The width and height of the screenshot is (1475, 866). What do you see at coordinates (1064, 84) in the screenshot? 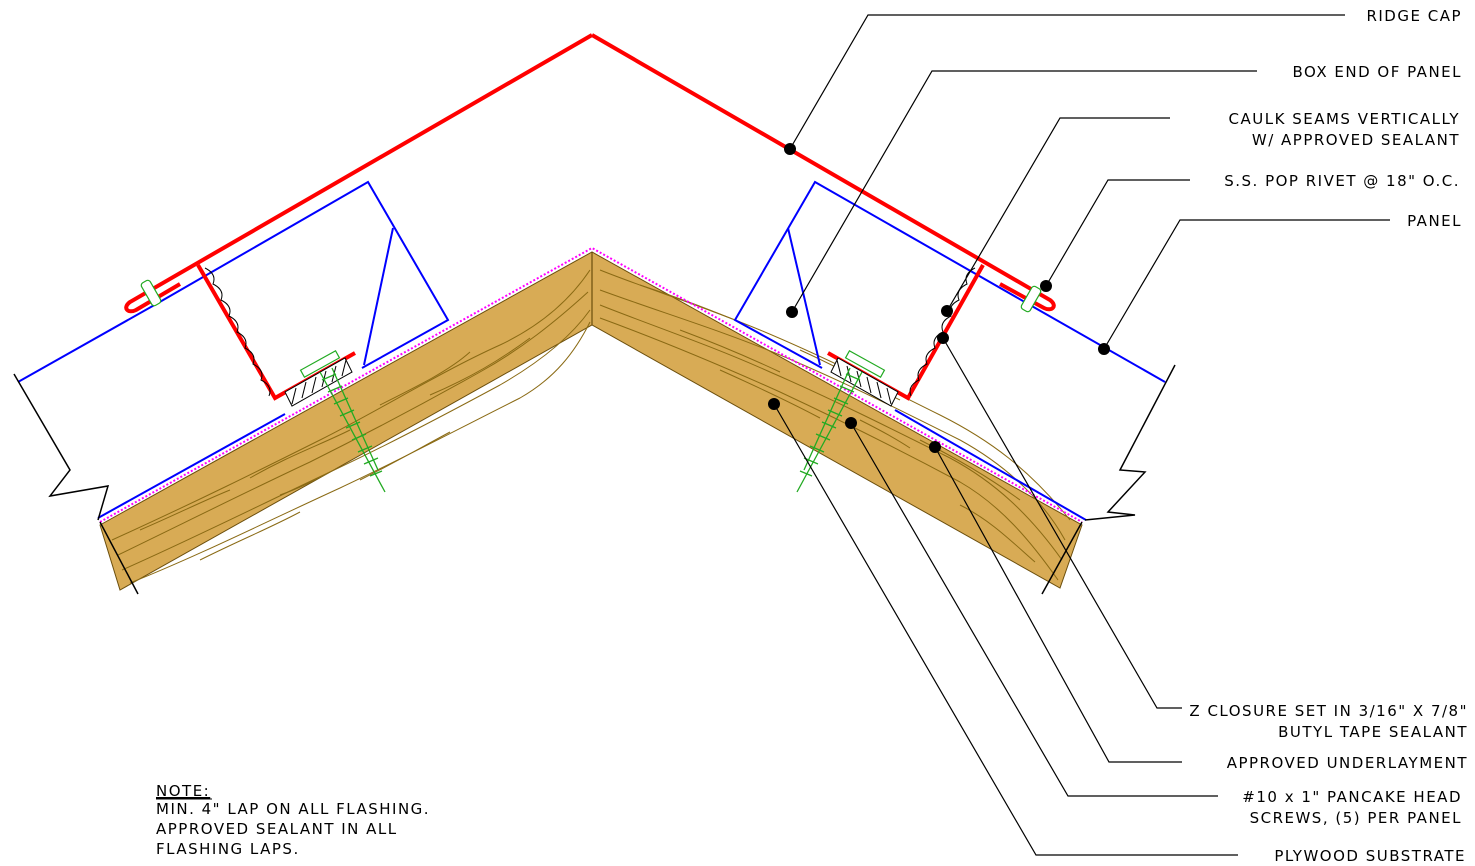
I see `leader-ridge-cap` at bounding box center [1064, 84].